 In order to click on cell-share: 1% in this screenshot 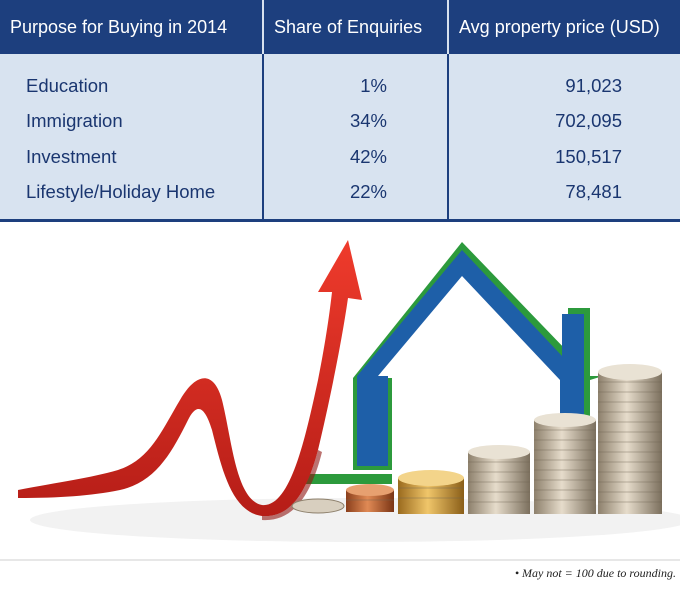, I will do `click(356, 79)`.